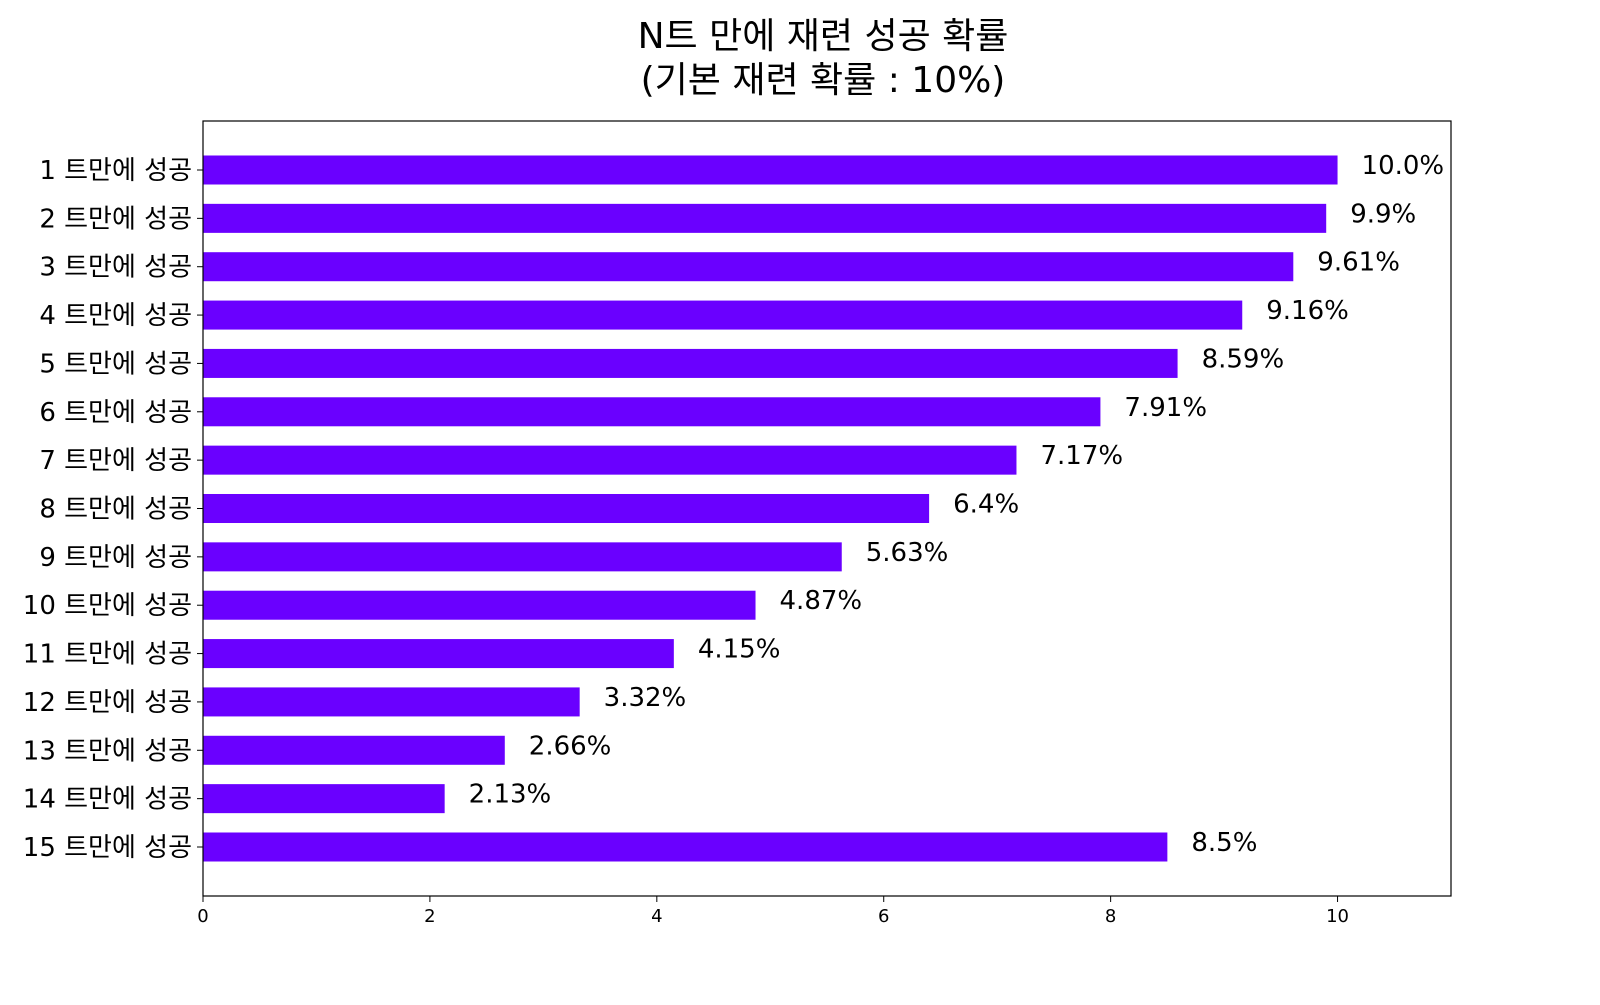  I want to click on y-tick-label: 7 트만에 성공, so click(115, 461).